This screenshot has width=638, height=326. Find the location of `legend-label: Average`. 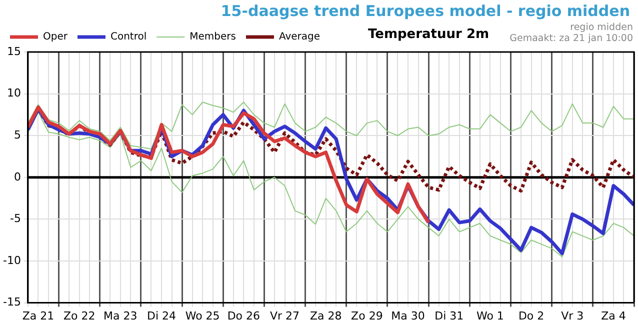

legend-label: Average is located at coordinates (299, 37).